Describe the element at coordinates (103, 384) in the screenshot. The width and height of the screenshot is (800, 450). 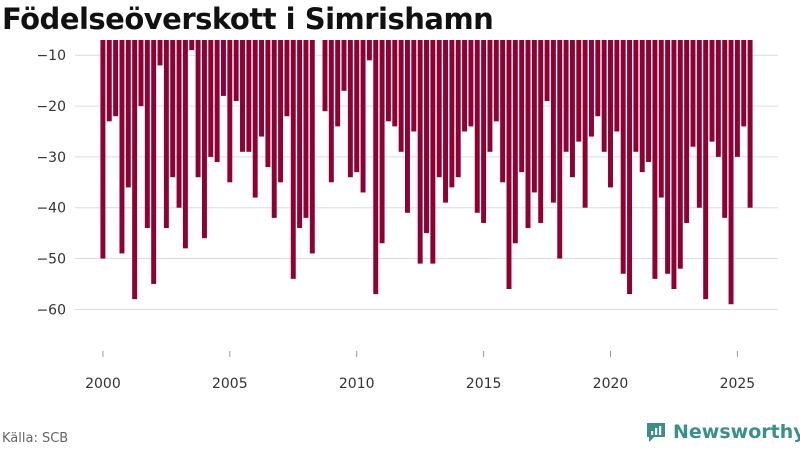
I see `x-tick-label: 2000` at that location.